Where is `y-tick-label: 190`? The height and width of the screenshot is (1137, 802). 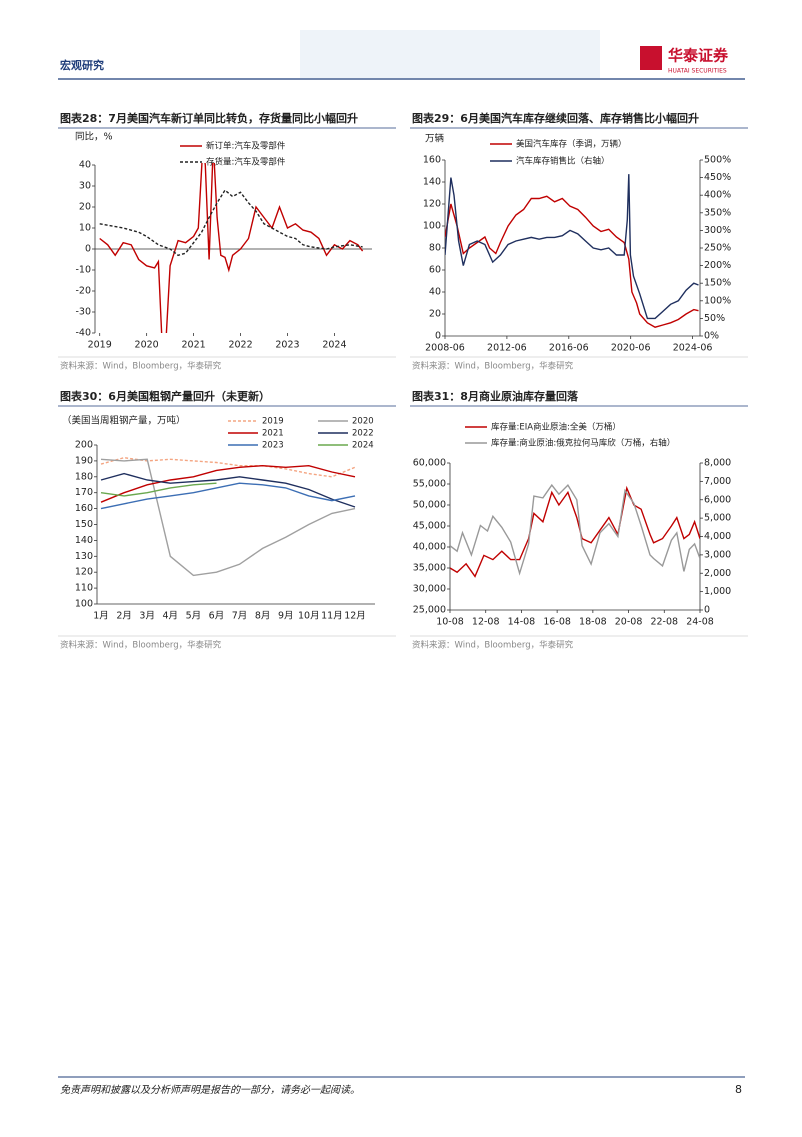 y-tick-label: 190 is located at coordinates (84, 460).